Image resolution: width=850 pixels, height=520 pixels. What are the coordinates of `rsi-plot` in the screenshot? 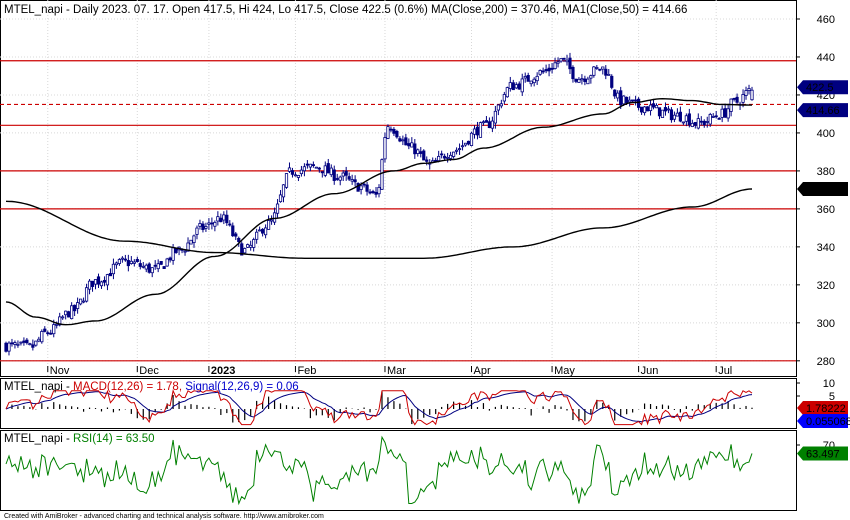 It's located at (379, 470).